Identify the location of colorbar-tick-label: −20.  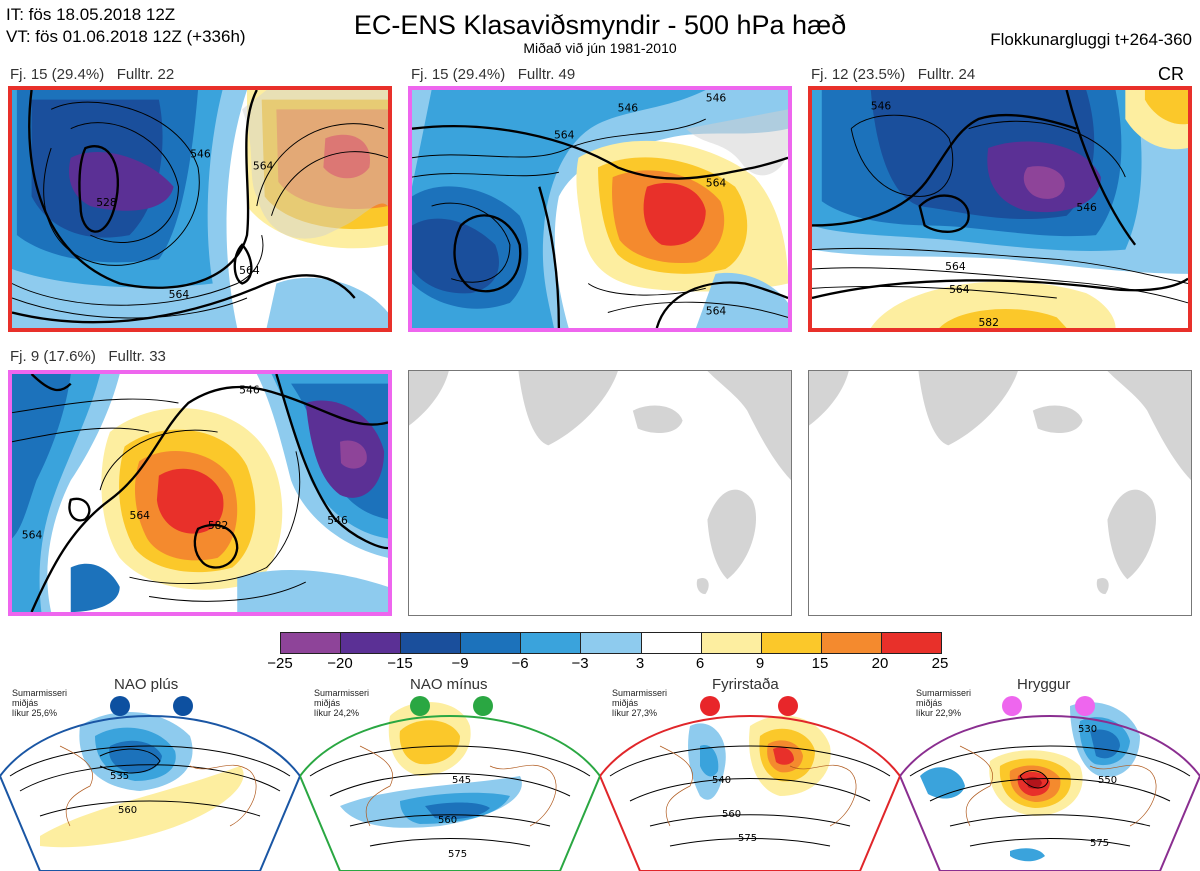
(340, 663).